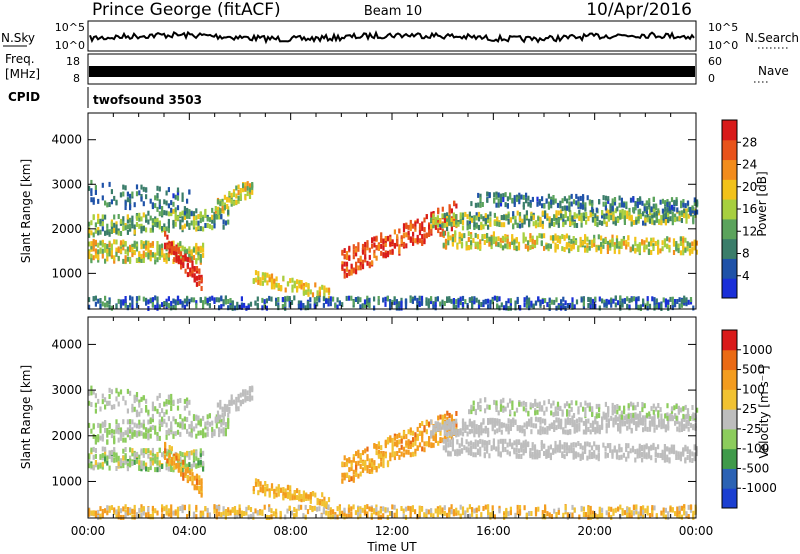 Image resolution: width=800 pixels, height=554 pixels. Describe the element at coordinates (147, 100) in the screenshot. I see `cpid-value: twofsound 3503` at that location.